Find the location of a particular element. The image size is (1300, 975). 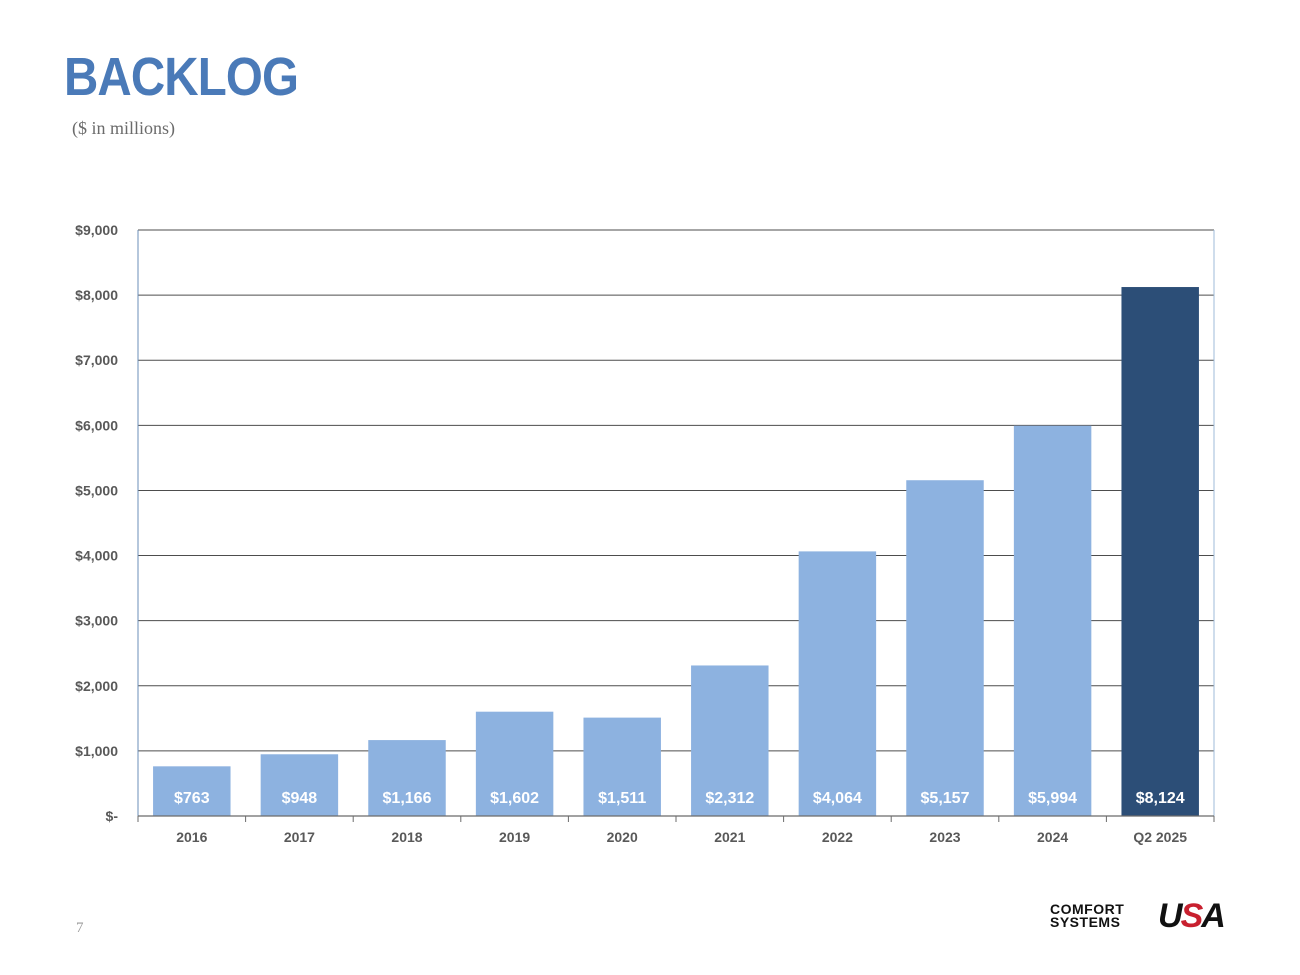

y-tick-label: $6,000 is located at coordinates (96, 425).